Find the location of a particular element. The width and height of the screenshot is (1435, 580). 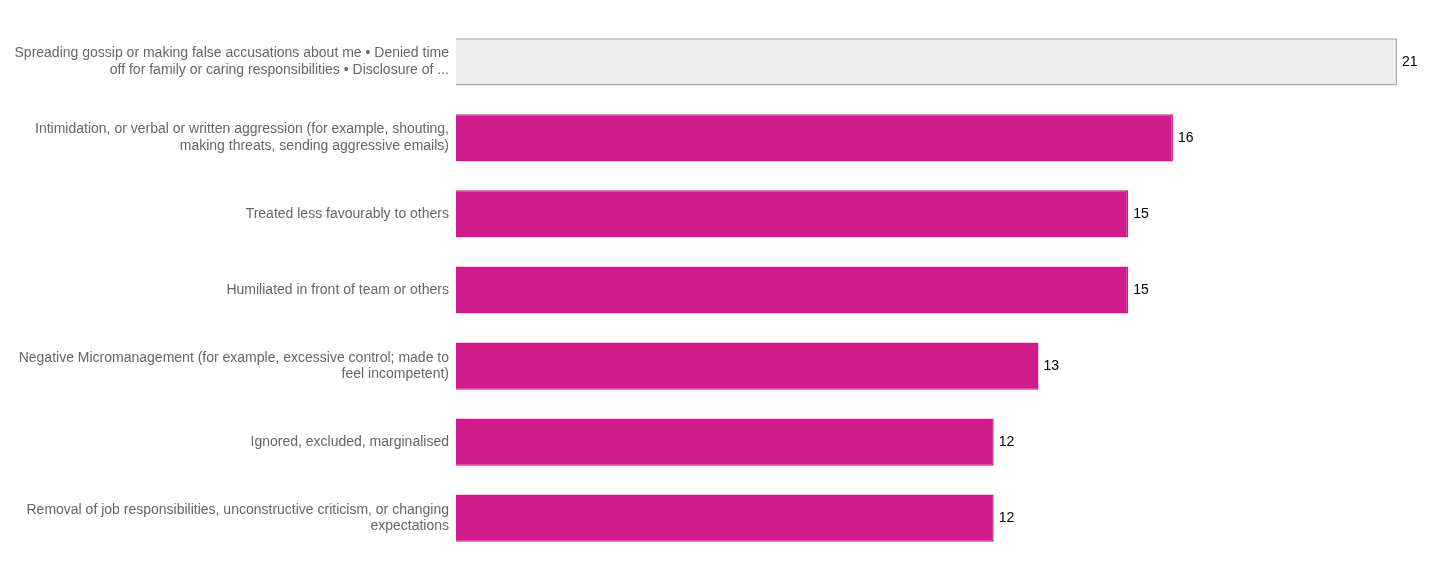

data-label: 21 is located at coordinates (1410, 60).